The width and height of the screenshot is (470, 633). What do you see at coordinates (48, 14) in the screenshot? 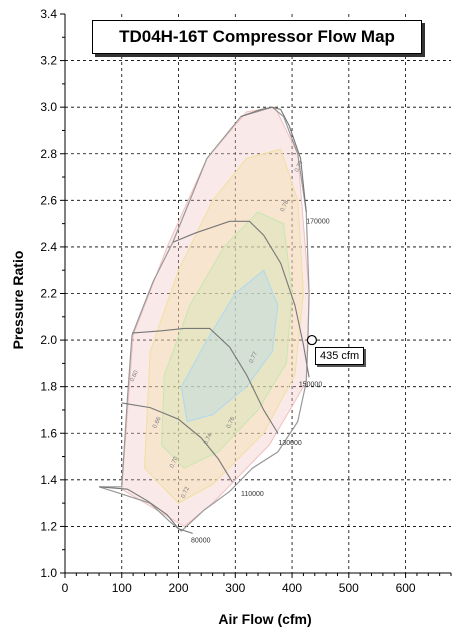
I see `y-tick-label: 3.4` at bounding box center [48, 14].